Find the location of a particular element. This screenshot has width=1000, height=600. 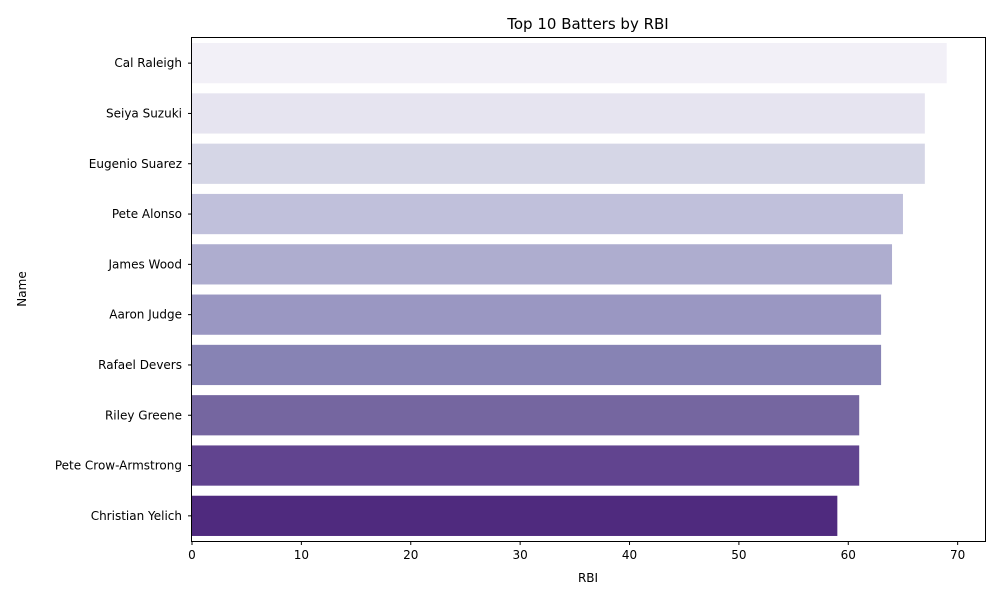

bar-james-wood is located at coordinates (542, 264).